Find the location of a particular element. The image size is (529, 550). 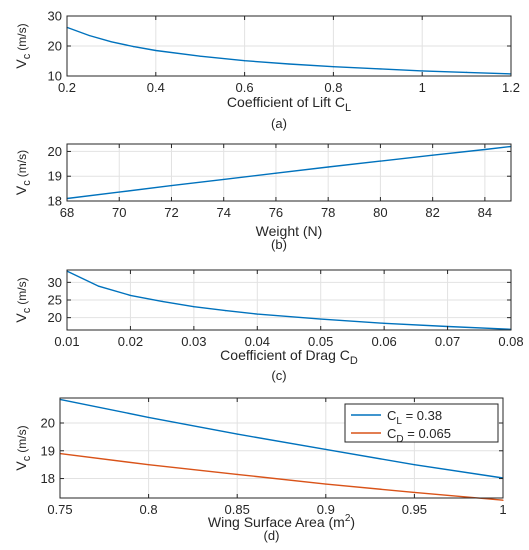

legend-entry-value: = 0.065 is located at coordinates (427, 433).